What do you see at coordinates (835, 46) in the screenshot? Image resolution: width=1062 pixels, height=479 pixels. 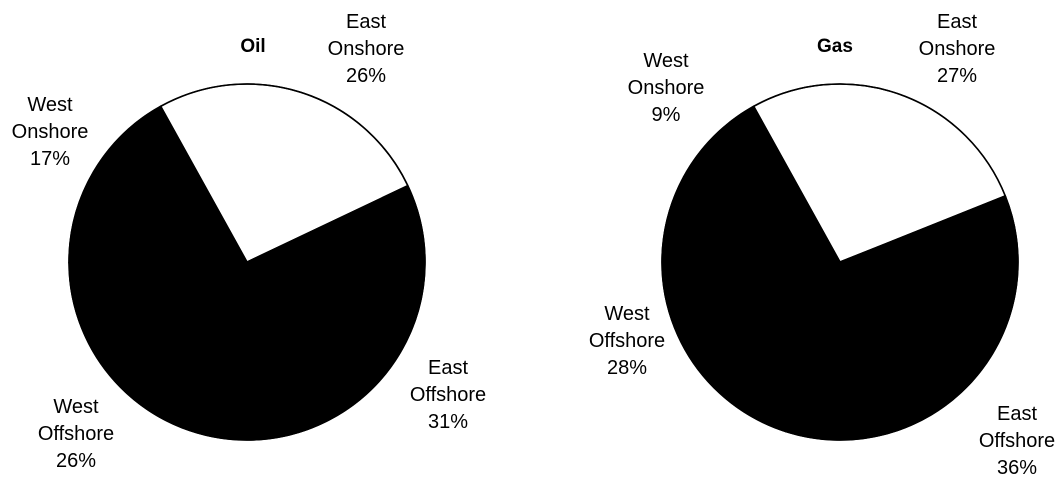 I see `gas-chart-title: Gas` at bounding box center [835, 46].